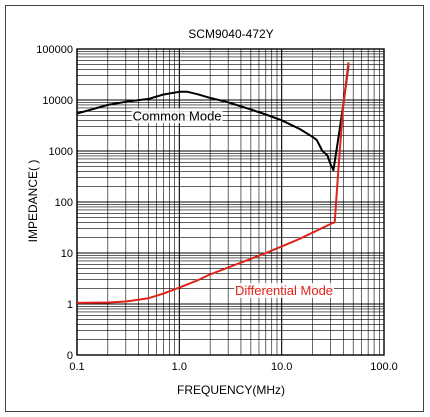  What do you see at coordinates (57, 101) in the screenshot?
I see `y-tick-label: 10000` at bounding box center [57, 101].